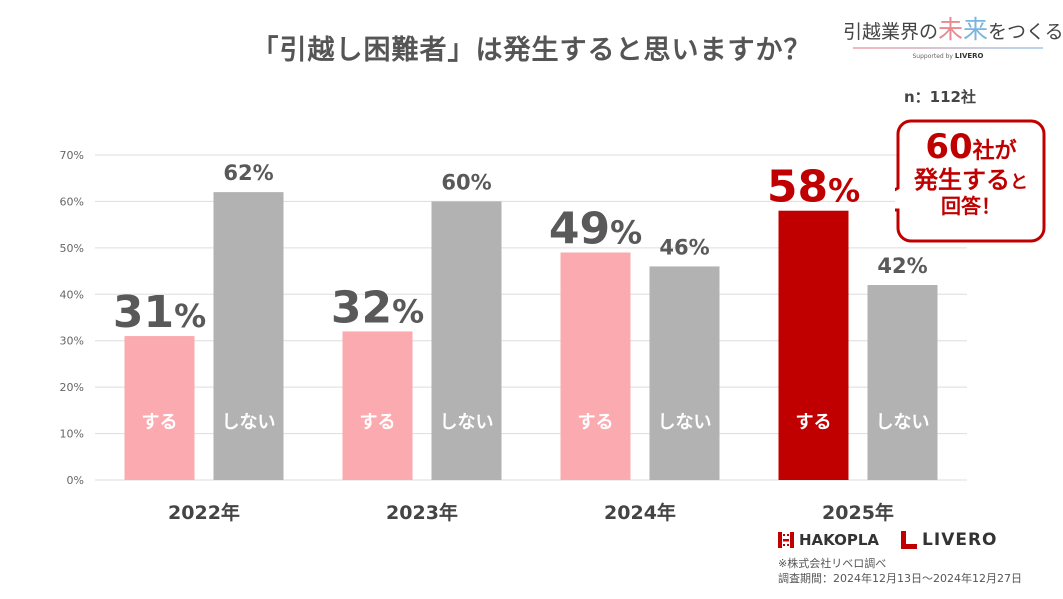 The image size is (1063, 599). What do you see at coordinates (951, 29) in the screenshot?
I see `brand-text-mi: 未` at bounding box center [951, 29].